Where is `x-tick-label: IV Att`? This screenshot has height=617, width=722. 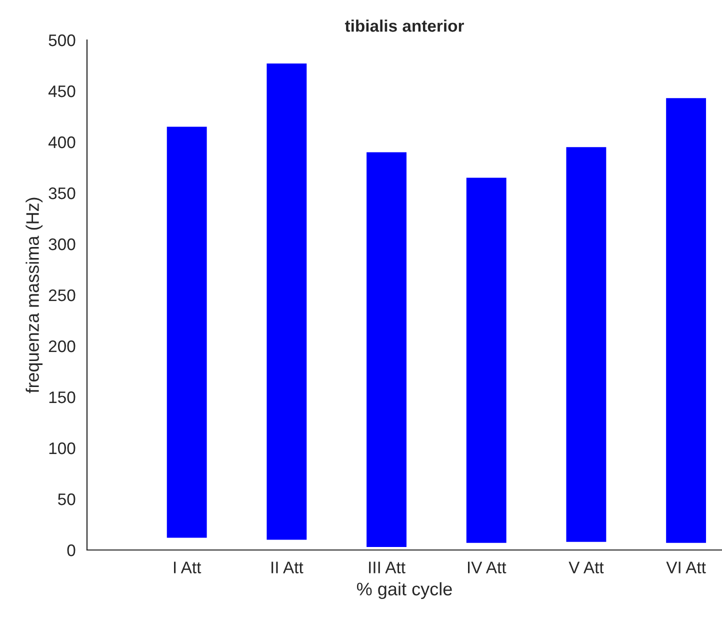
x-tick-label: IV Att is located at coordinates (487, 568).